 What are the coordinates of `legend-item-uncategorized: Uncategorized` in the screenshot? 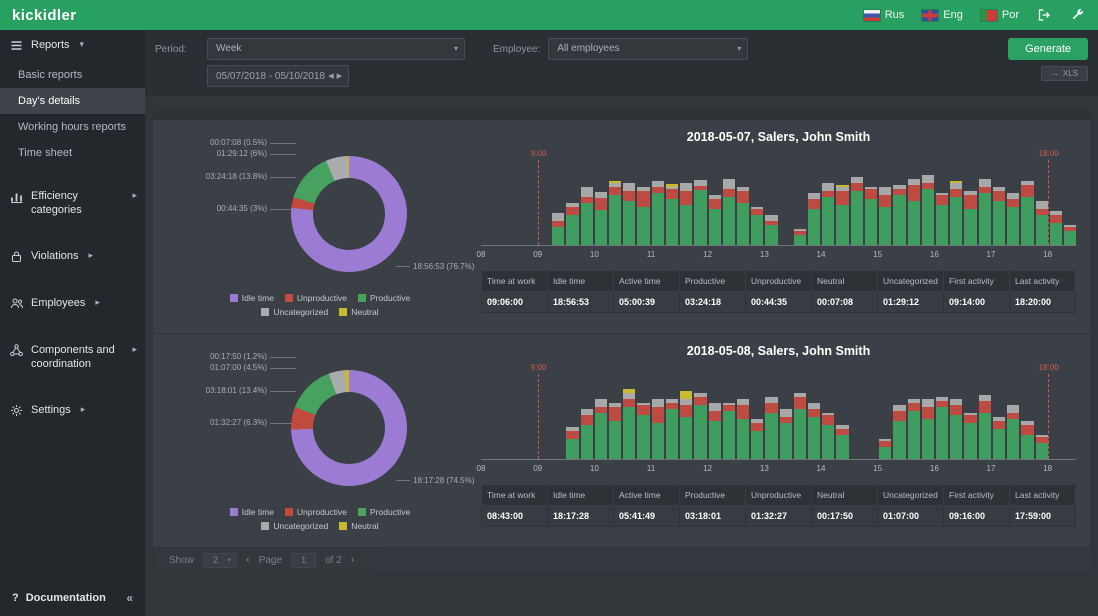 It's located at (294, 312).